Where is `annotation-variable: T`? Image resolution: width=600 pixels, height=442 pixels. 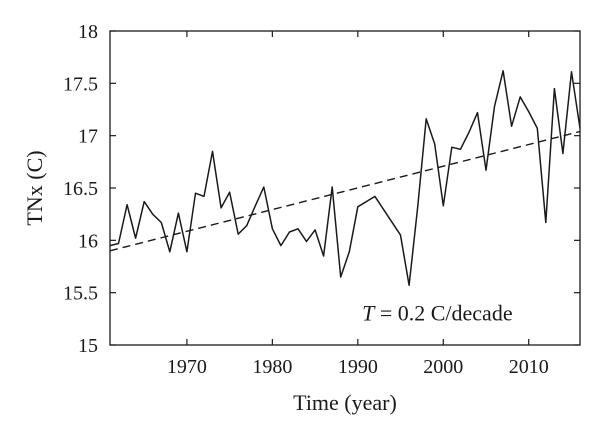 annotation-variable: T is located at coordinates (369, 313).